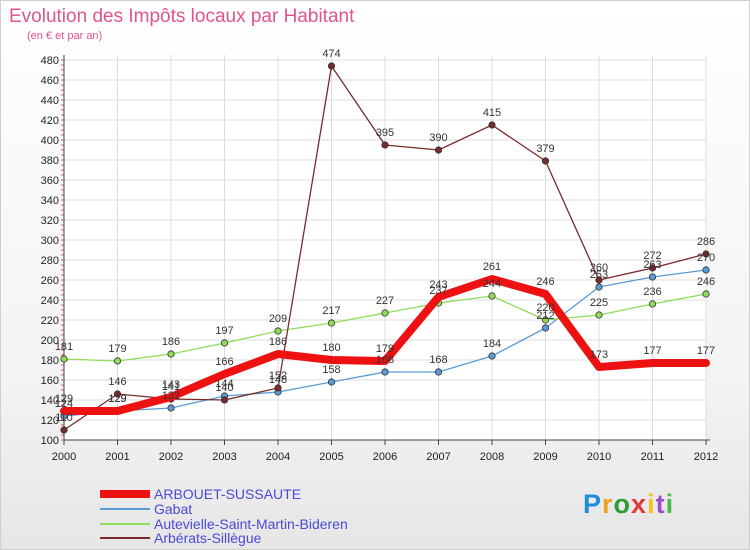 This screenshot has height=550, width=750. Describe the element at coordinates (171, 457) in the screenshot. I see `x-tick-label: 2002` at that location.